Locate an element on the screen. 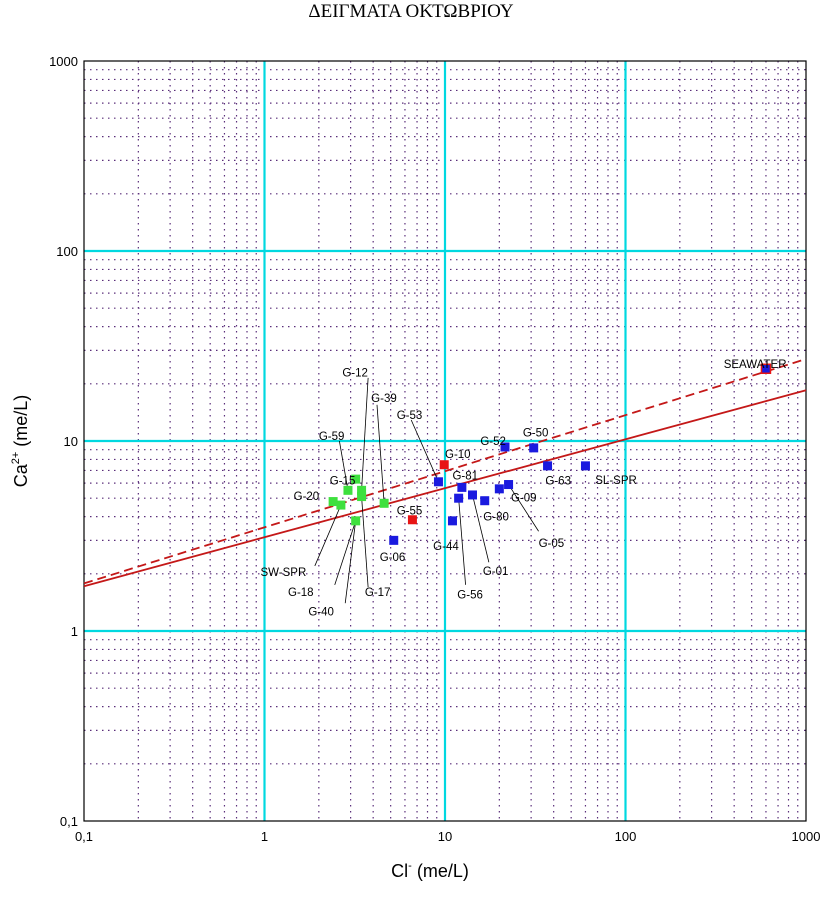  x-tick-labels: 0,1 1 10 100 1000 is located at coordinates (448, 836).